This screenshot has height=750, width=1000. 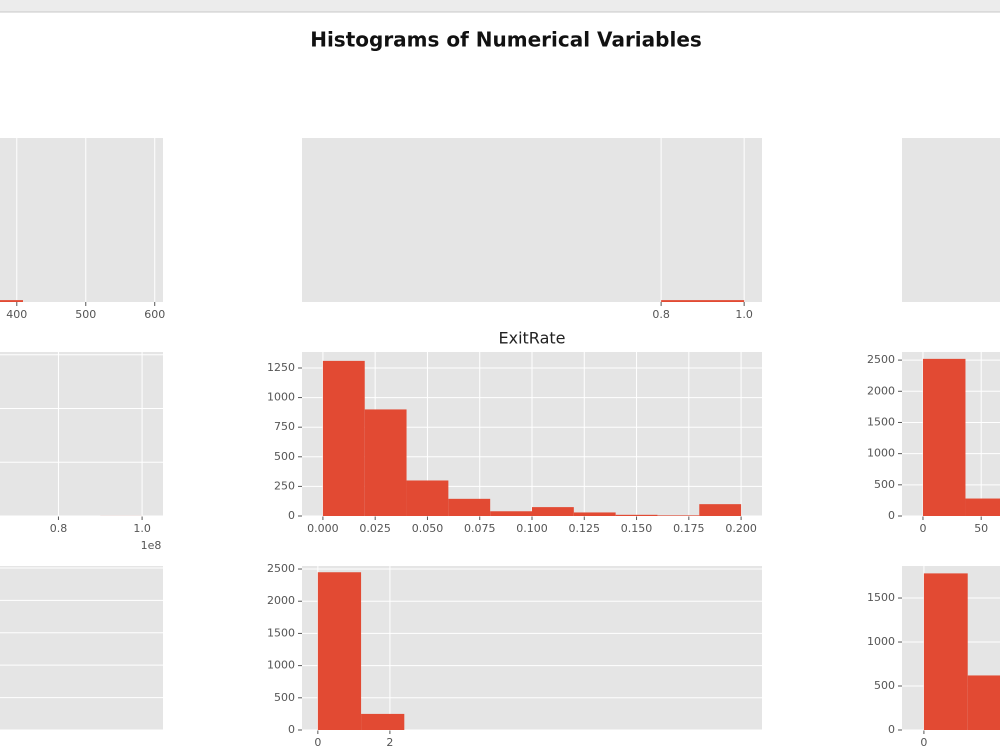 What do you see at coordinates (532, 338) in the screenshot?
I see `subplot-title: ExitRate` at bounding box center [532, 338].